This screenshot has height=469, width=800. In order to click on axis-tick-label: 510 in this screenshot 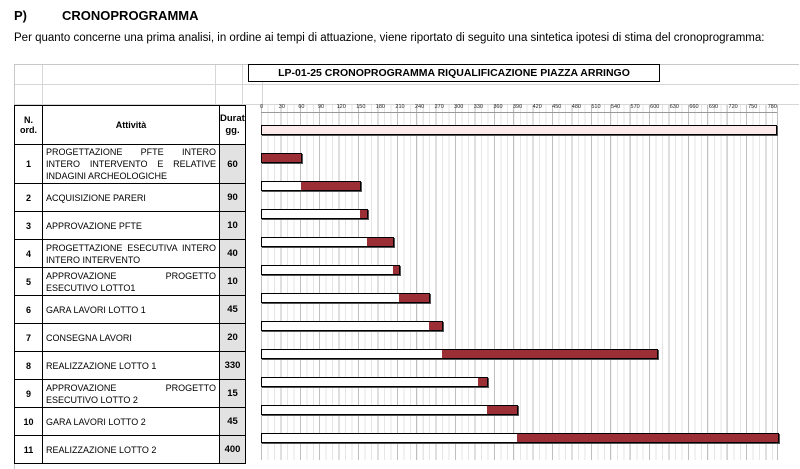, I will do `click(596, 107)`.